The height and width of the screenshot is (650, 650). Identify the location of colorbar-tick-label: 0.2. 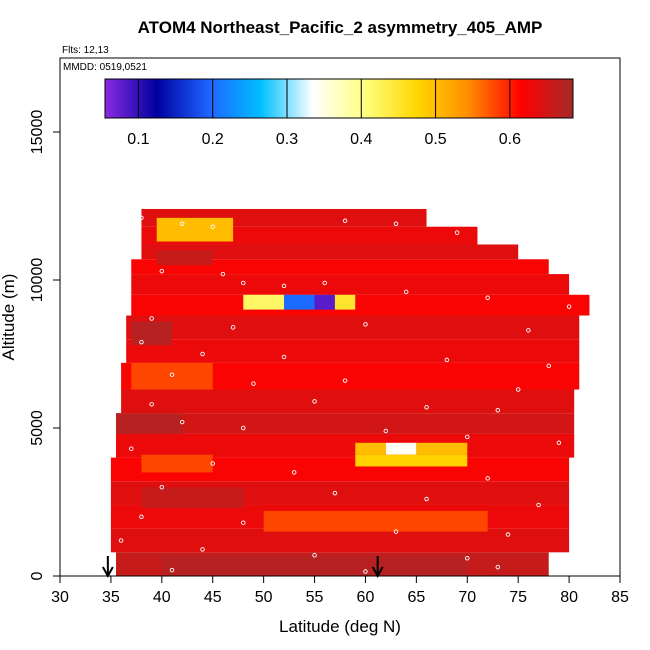
(213, 139).